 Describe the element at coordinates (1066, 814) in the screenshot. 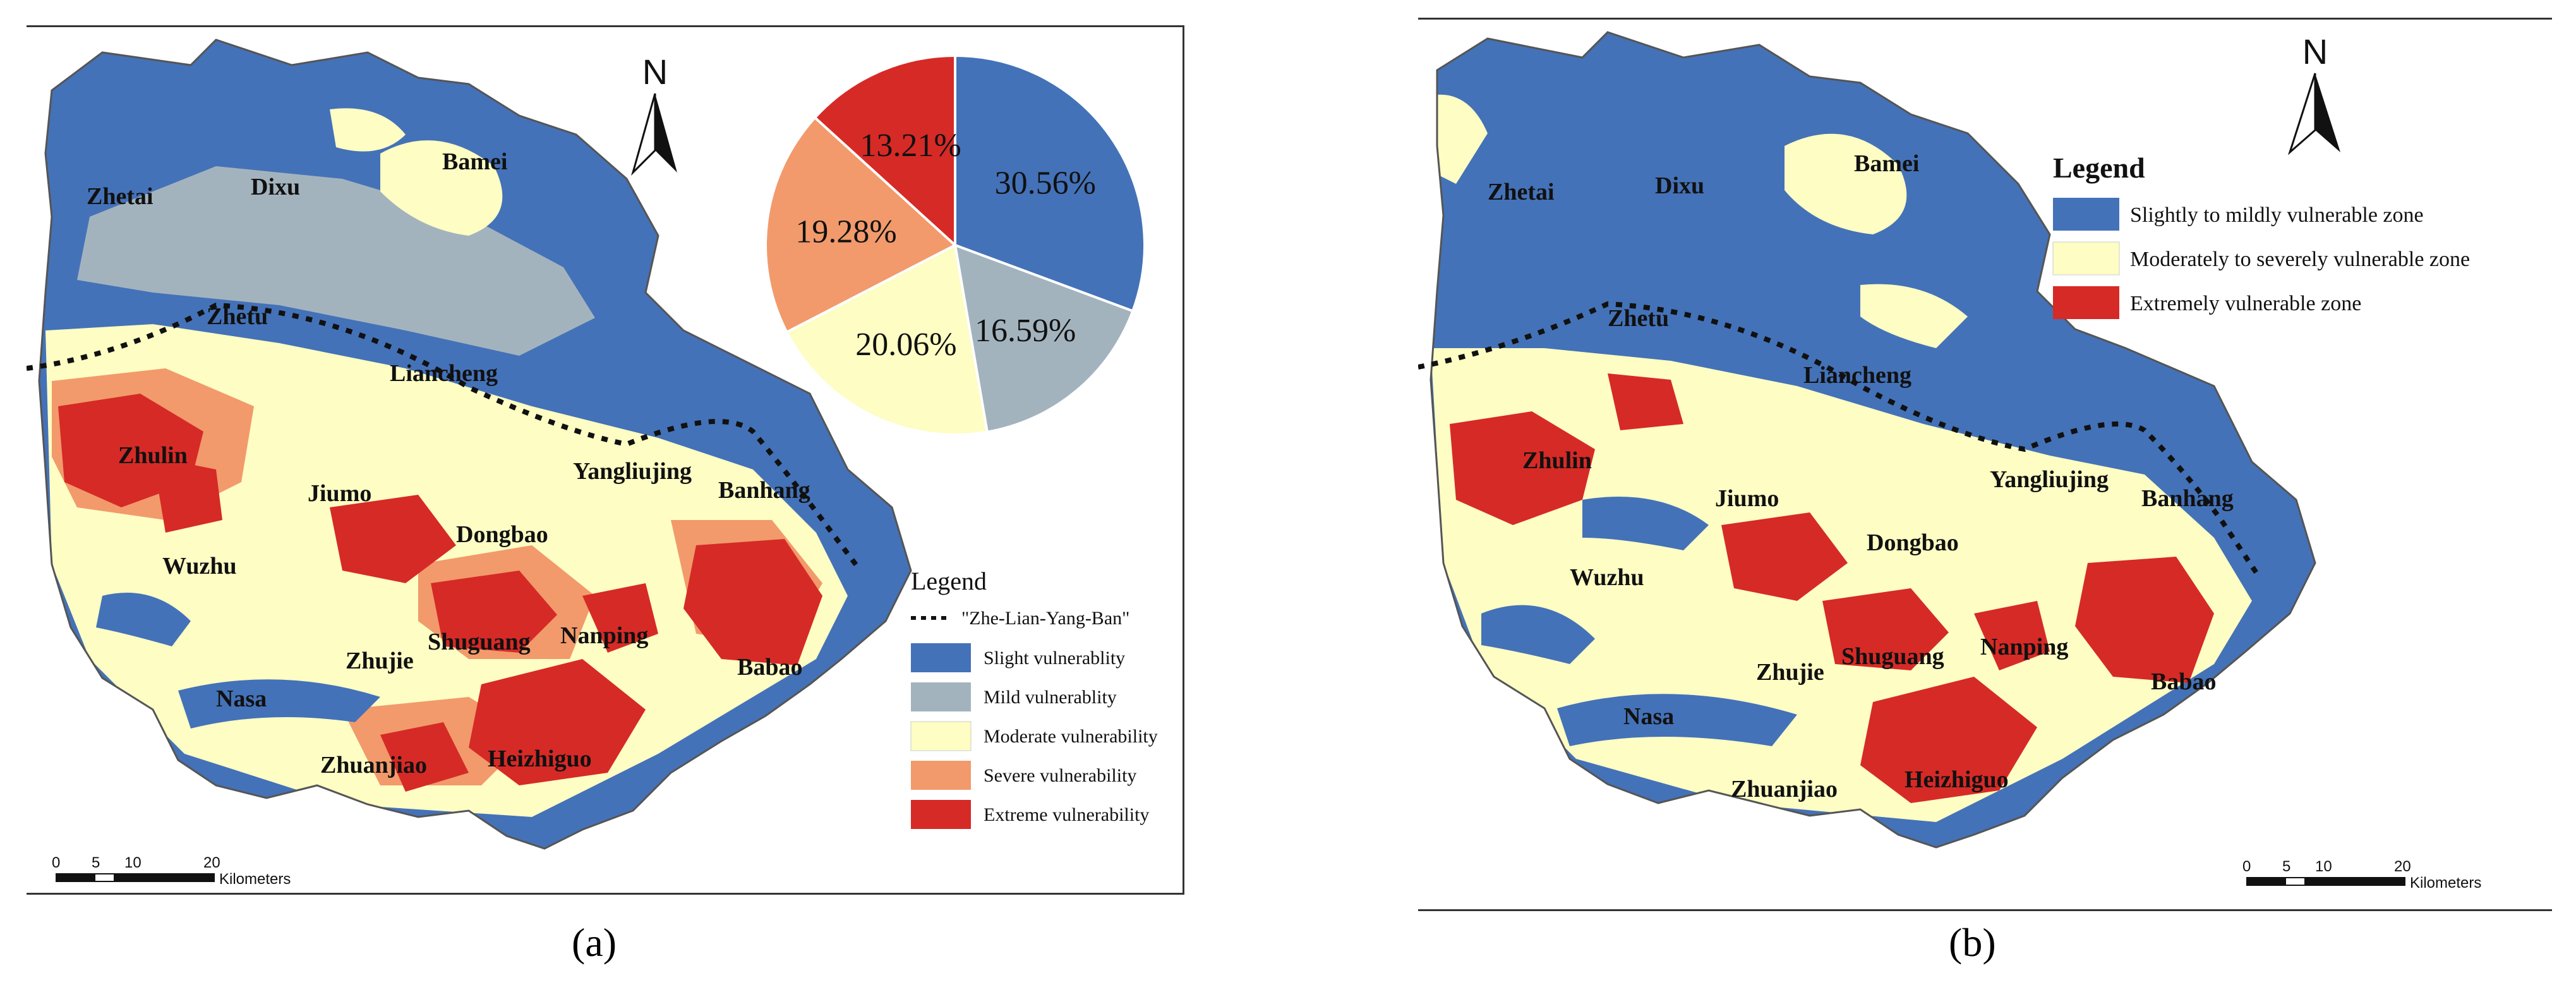

I see `legend-label: Extreme vulnerability` at that location.